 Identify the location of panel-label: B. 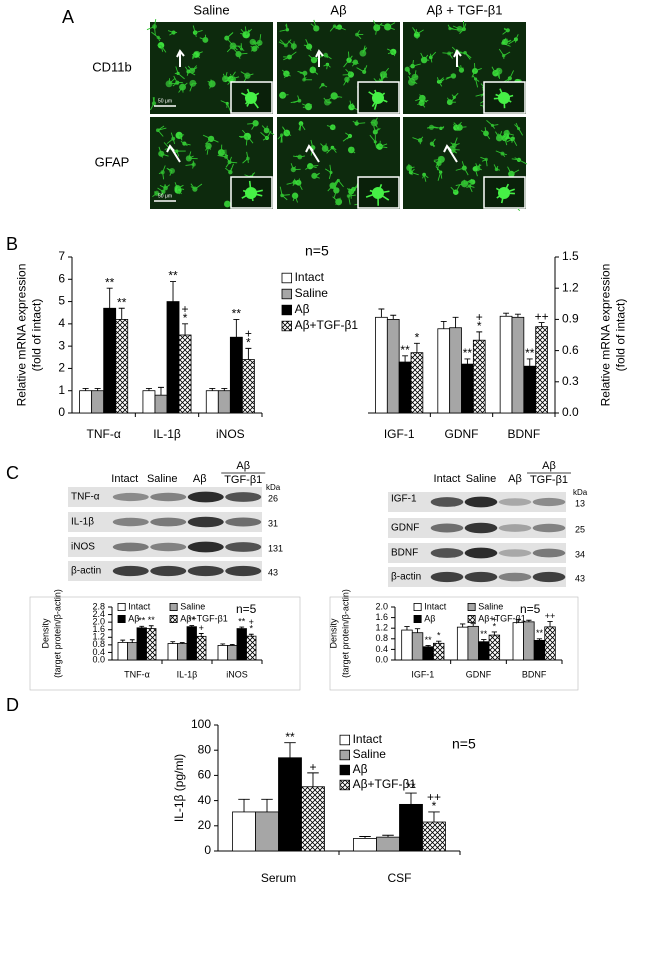
(12, 244).